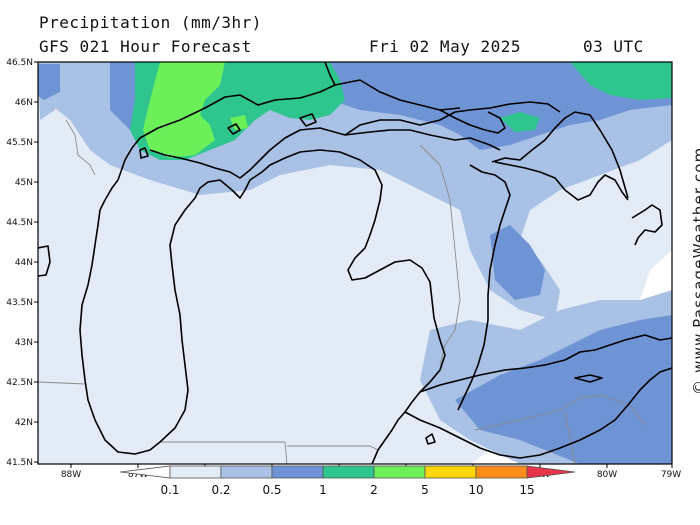  What do you see at coordinates (695, 270) in the screenshot?
I see `watermark: © www.PassageWeather.com` at bounding box center [695, 270].